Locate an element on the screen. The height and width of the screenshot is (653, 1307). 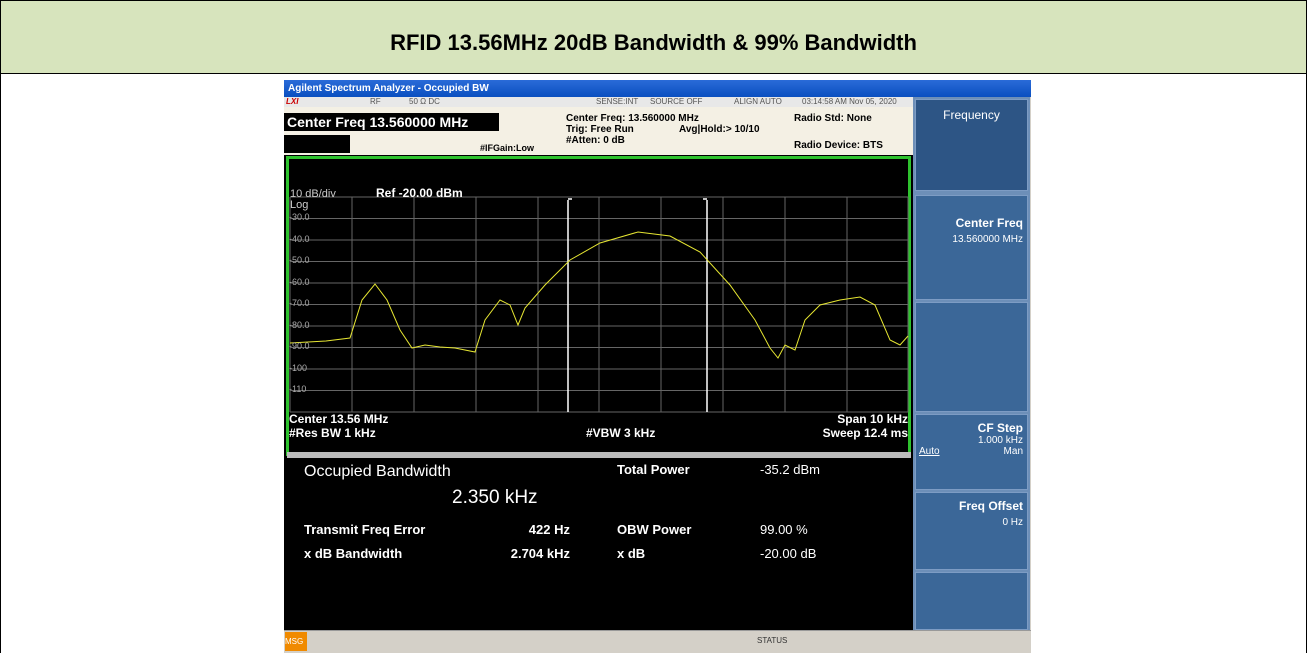
result-divider is located at coordinates (599, 455).